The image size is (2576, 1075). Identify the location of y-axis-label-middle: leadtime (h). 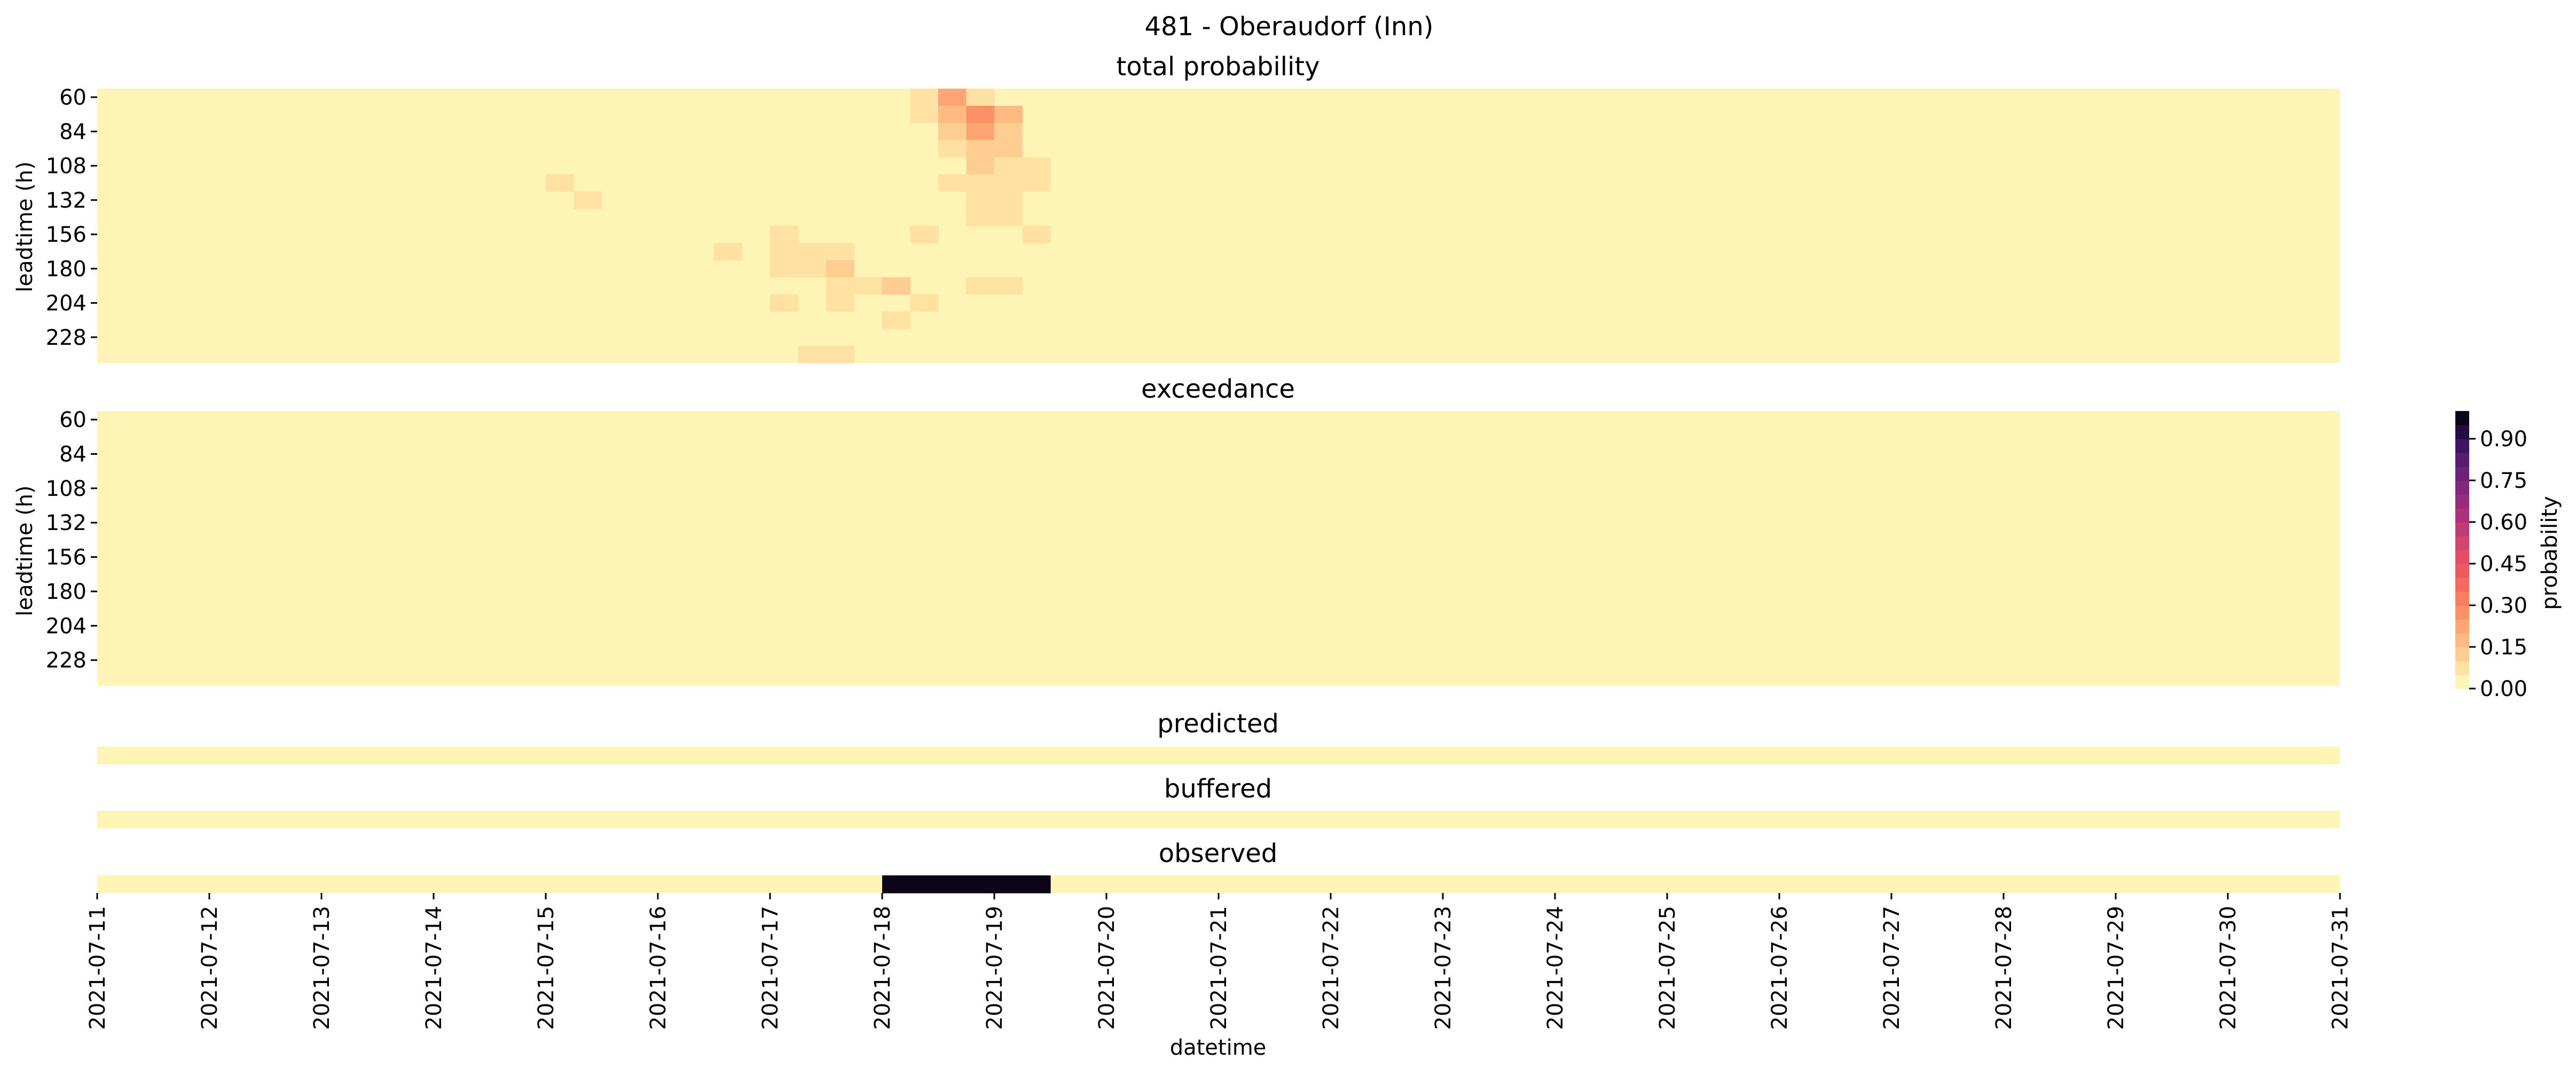
(25, 550).